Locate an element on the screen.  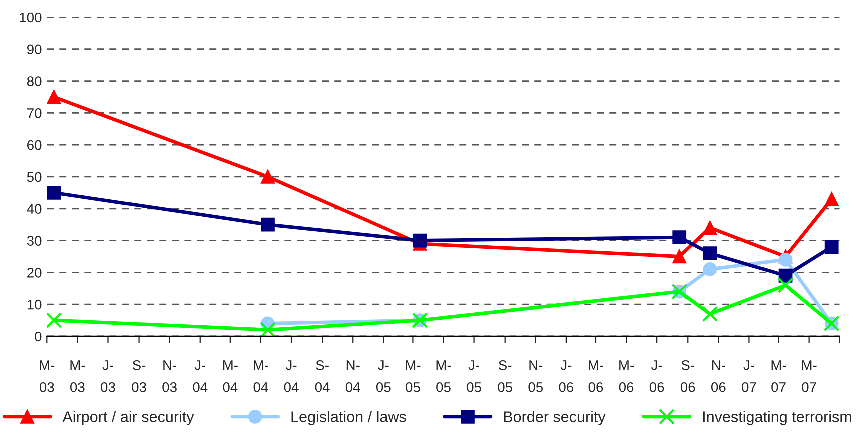
legend-label: Investigating terrorism is located at coordinates (778, 418).